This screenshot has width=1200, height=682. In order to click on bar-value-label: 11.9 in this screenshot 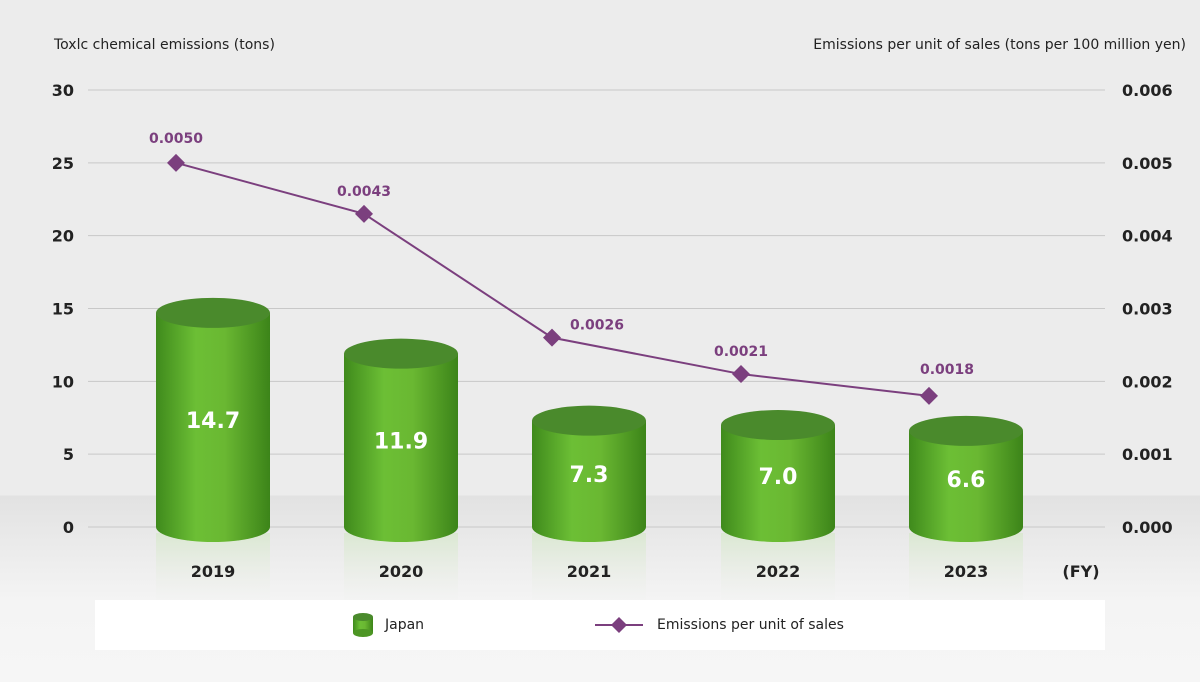, I will do `click(401, 441)`.